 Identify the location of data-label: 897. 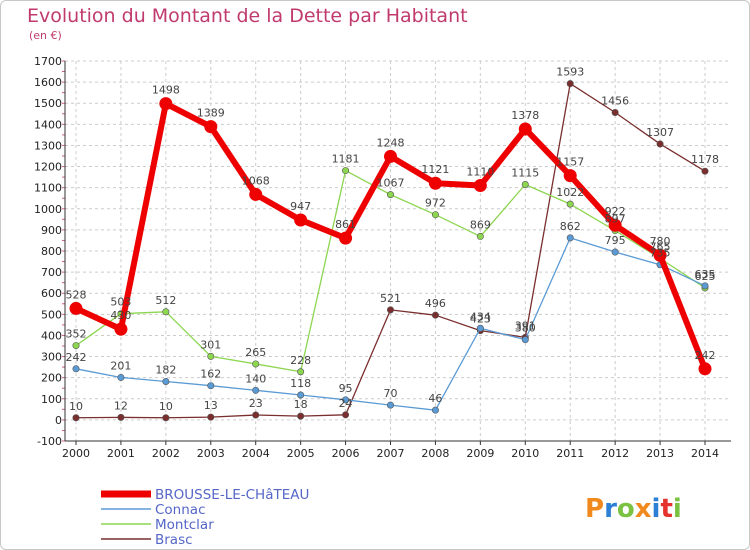
(615, 219).